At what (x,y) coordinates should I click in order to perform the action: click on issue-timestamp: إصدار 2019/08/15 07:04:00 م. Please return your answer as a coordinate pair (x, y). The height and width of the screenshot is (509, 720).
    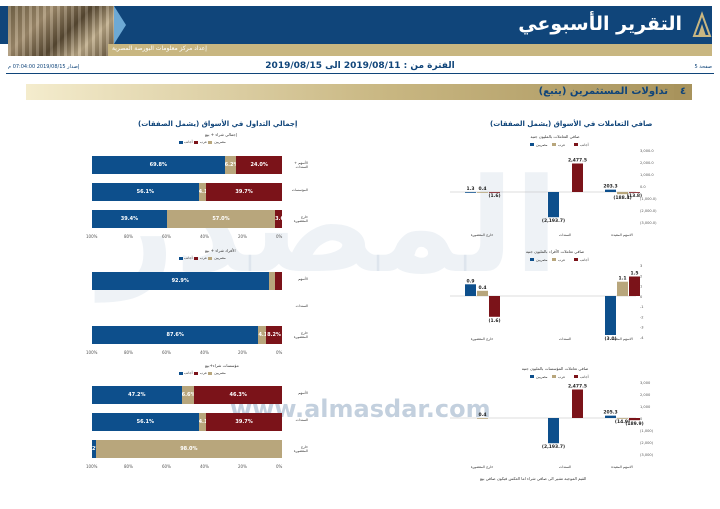
    Looking at the image, I should click on (44, 67).